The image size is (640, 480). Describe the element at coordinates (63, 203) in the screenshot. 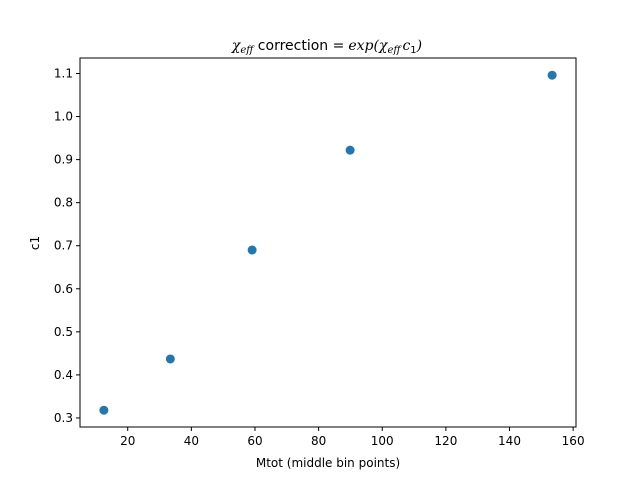

I see `y-tick-label: 0.8` at that location.